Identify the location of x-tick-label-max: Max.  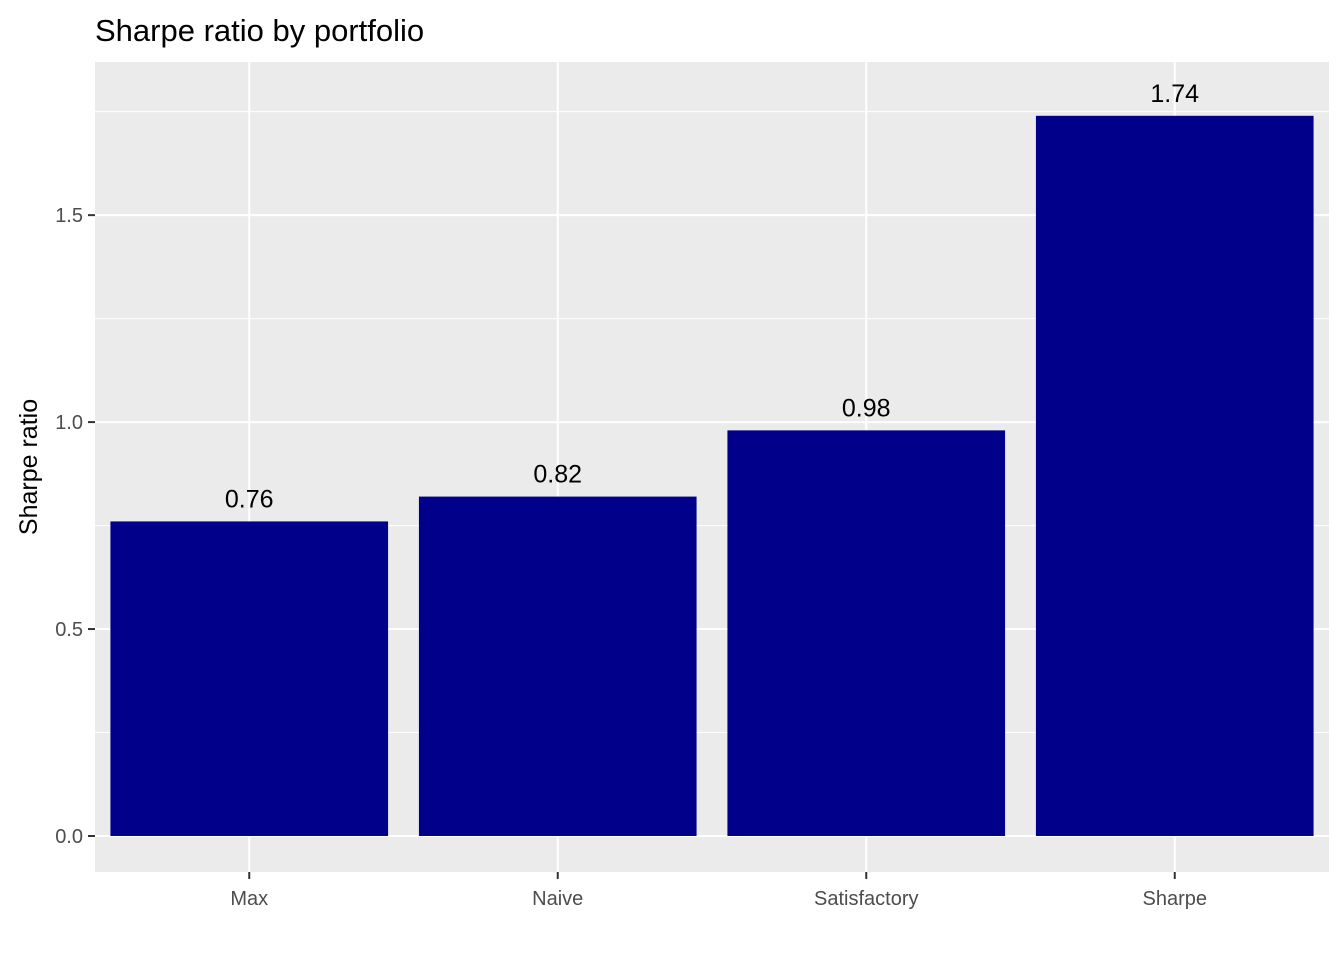
(249, 899).